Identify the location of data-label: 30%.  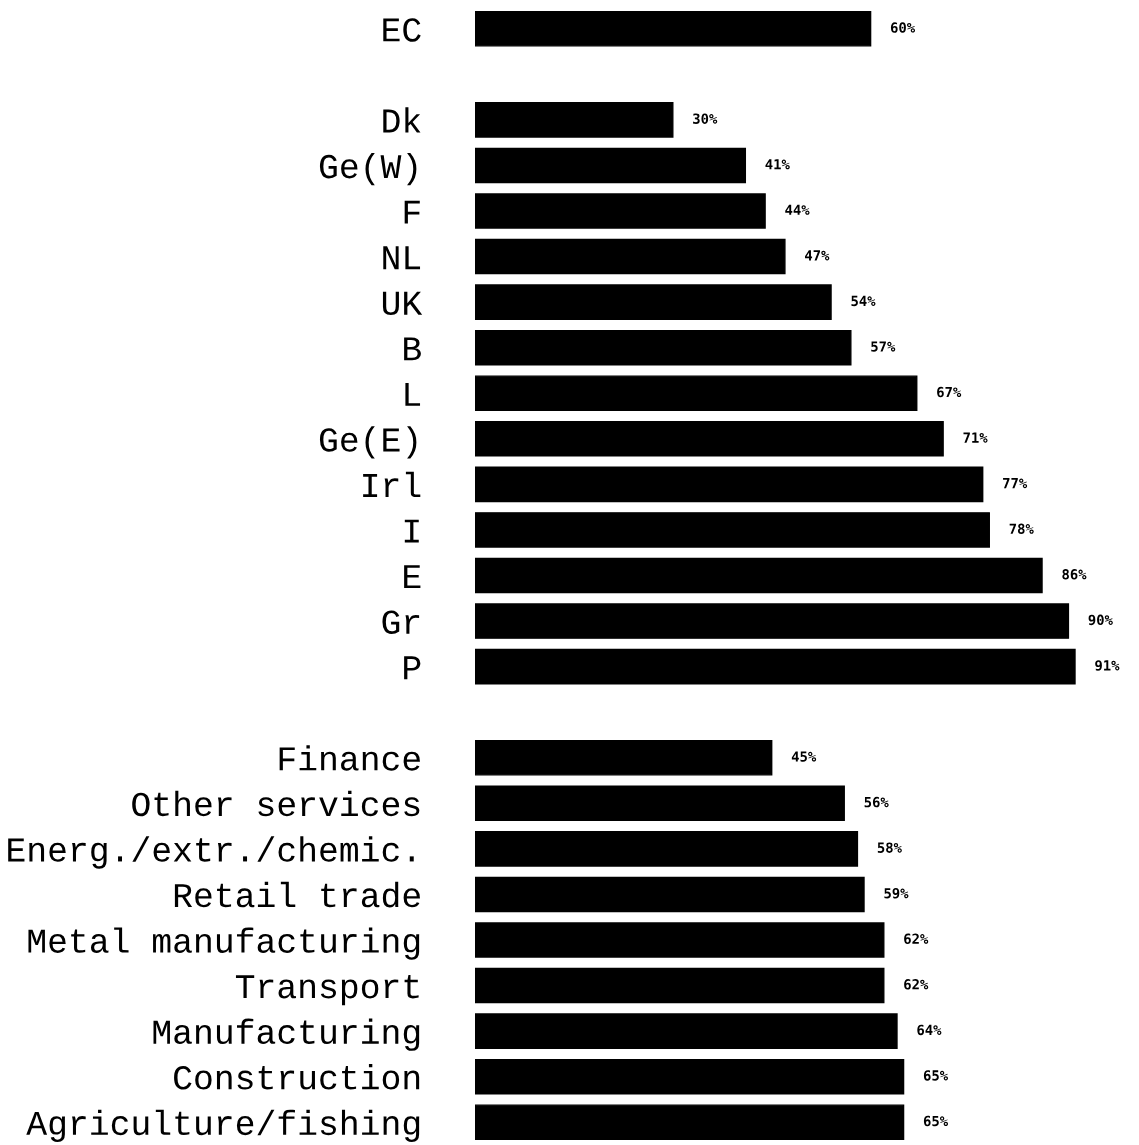
(705, 118).